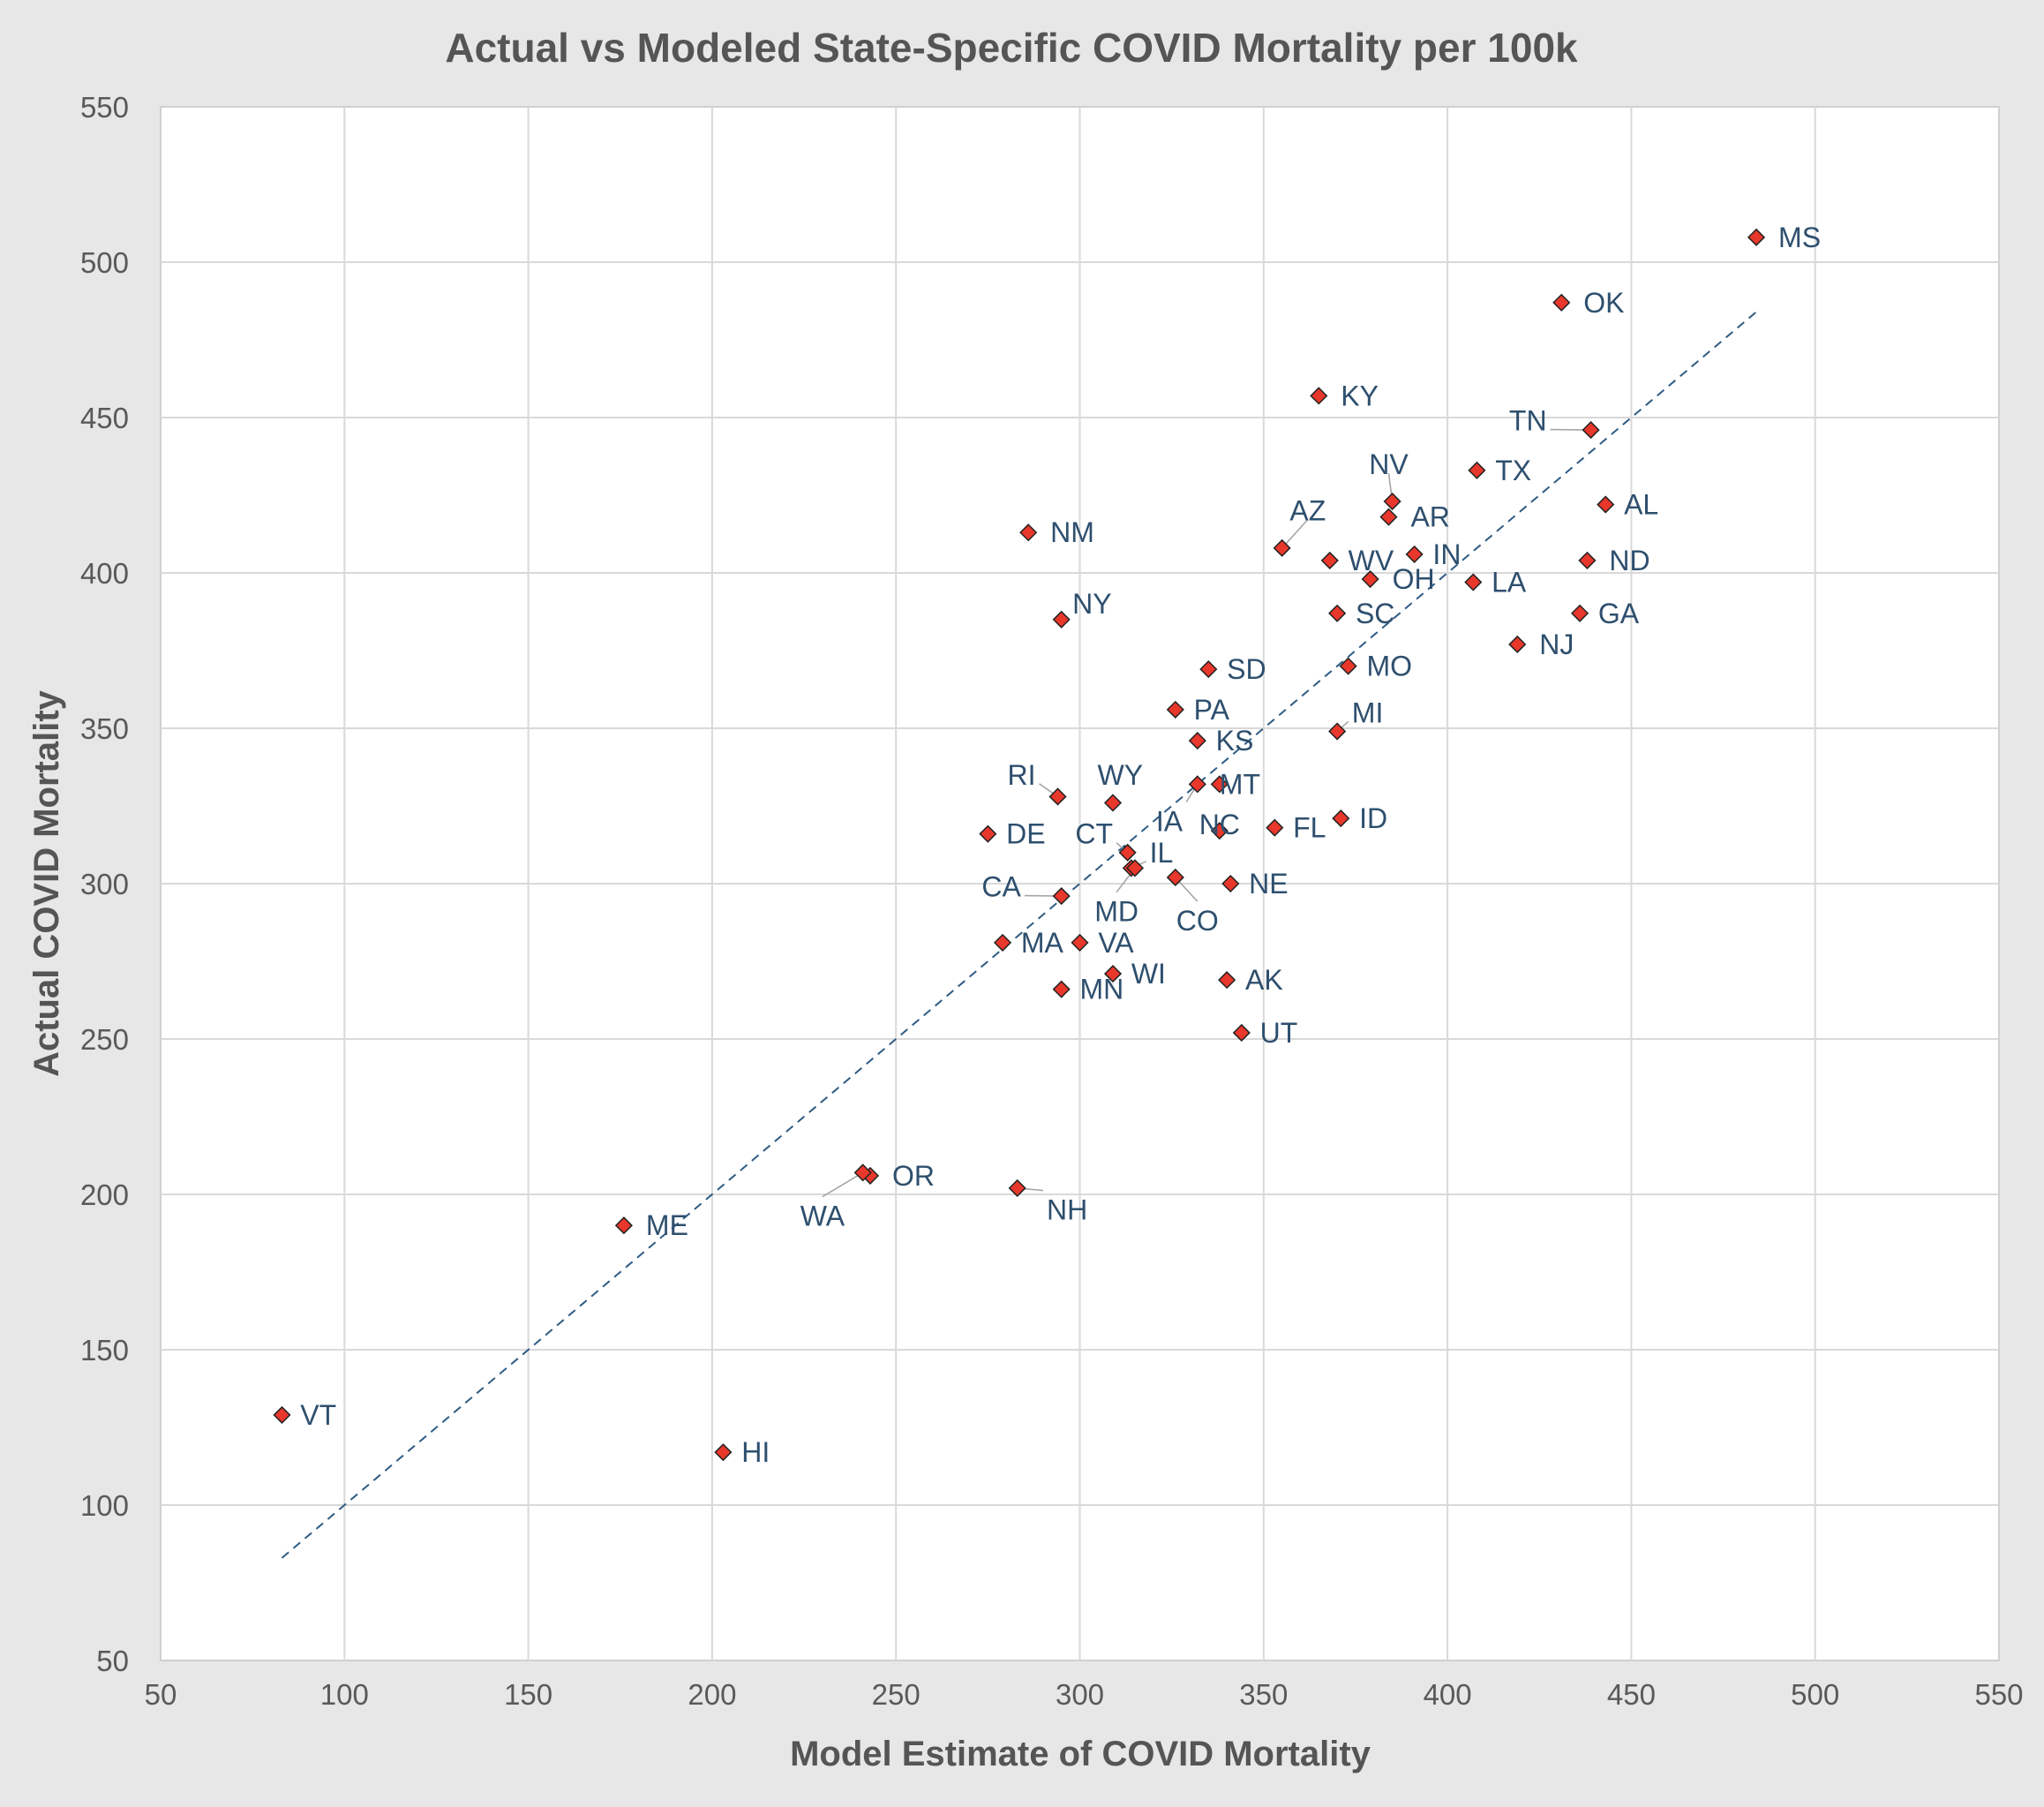 The width and height of the screenshot is (2044, 1807). What do you see at coordinates (1080, 1694) in the screenshot?
I see `x-tick-label: 300` at bounding box center [1080, 1694].